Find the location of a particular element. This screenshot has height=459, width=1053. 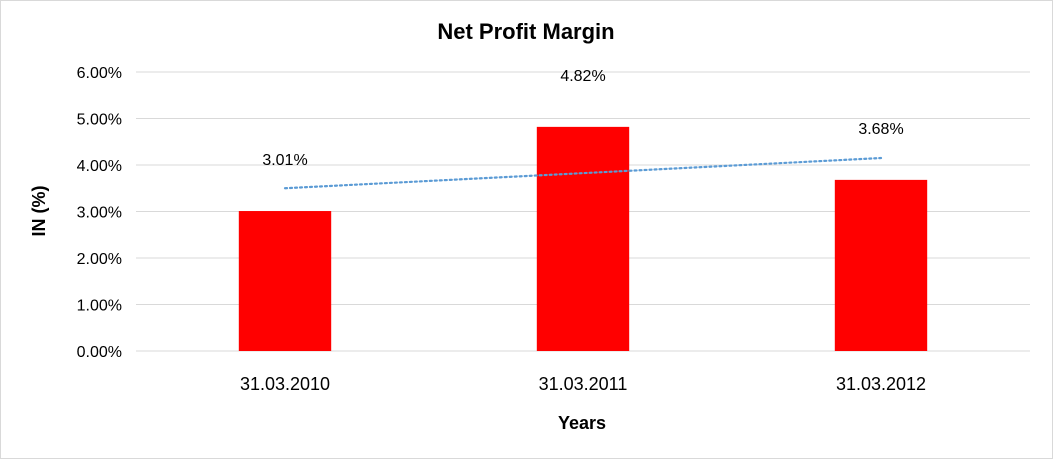

data-label: 4.82% is located at coordinates (582, 76).